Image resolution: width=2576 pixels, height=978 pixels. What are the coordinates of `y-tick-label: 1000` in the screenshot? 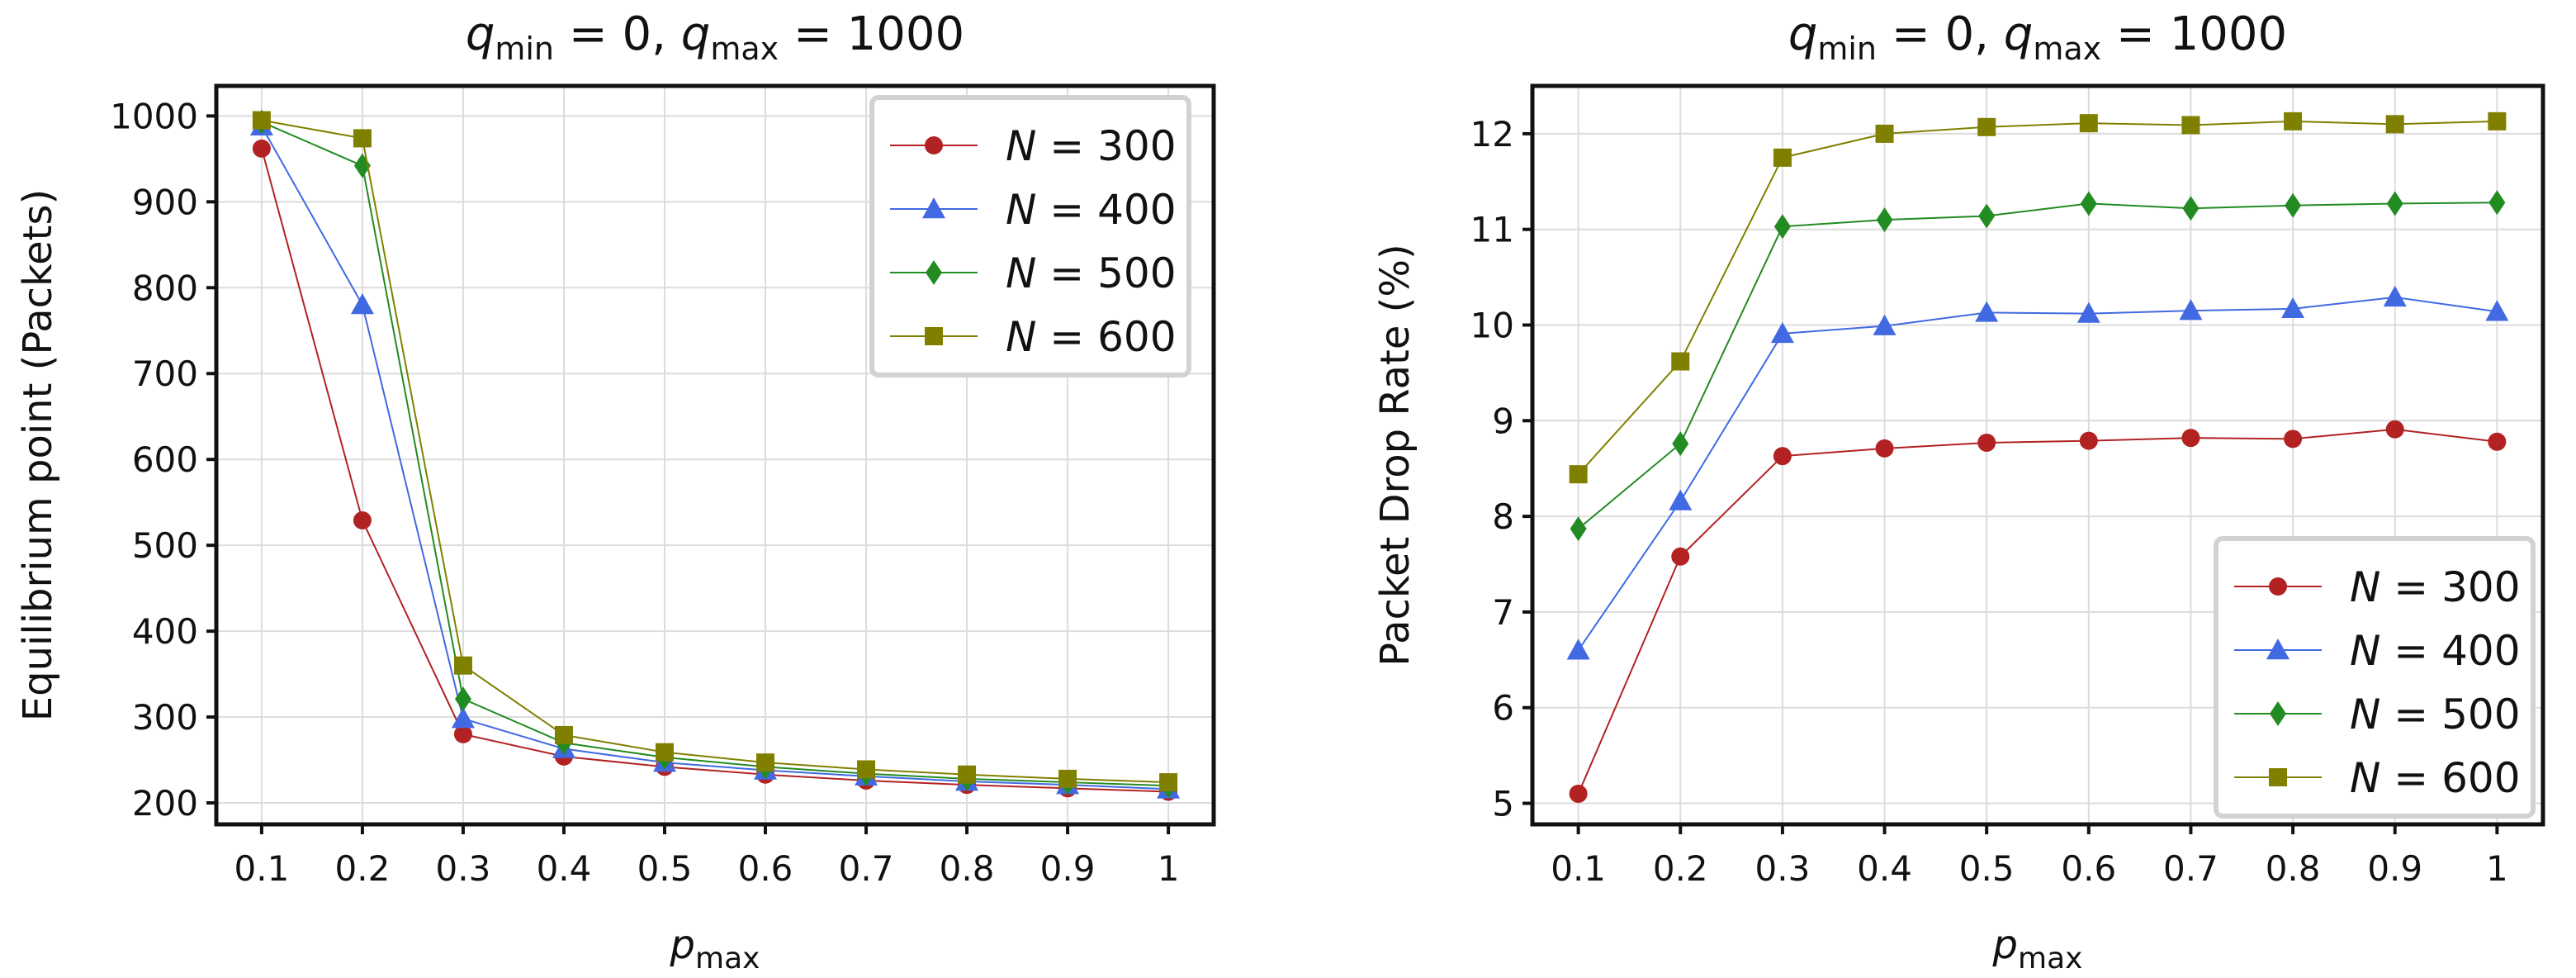 It's located at (154, 116).